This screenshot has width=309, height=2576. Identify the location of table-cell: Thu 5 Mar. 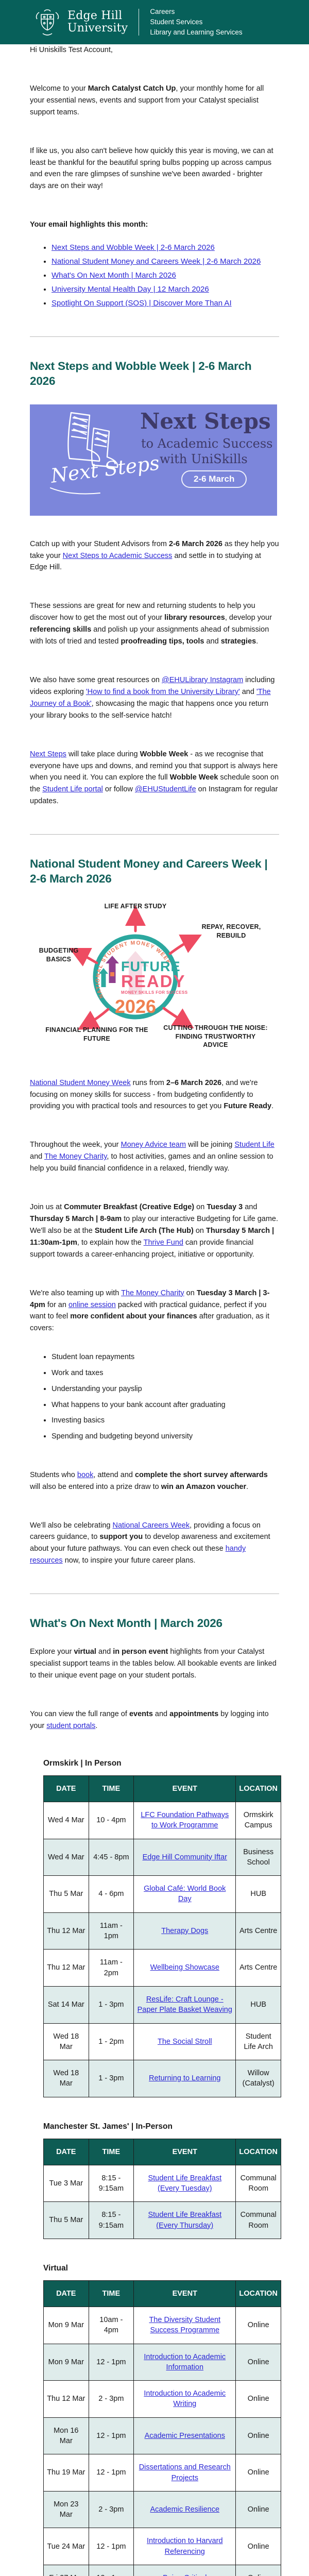
(66, 2220).